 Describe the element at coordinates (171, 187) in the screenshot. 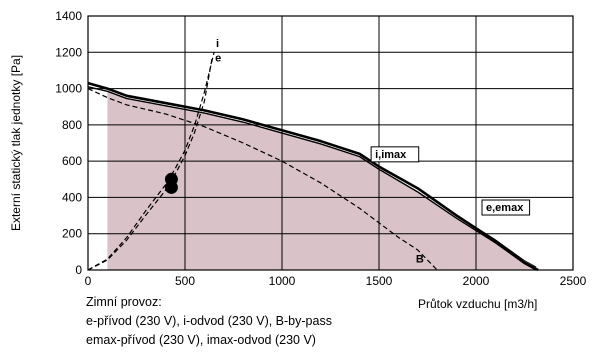

I see `operating-point` at that location.